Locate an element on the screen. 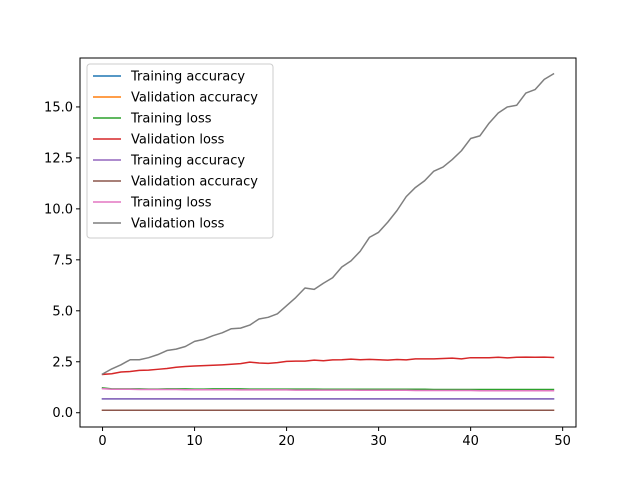  y-tick-label: 0.0 is located at coordinates (62, 413).